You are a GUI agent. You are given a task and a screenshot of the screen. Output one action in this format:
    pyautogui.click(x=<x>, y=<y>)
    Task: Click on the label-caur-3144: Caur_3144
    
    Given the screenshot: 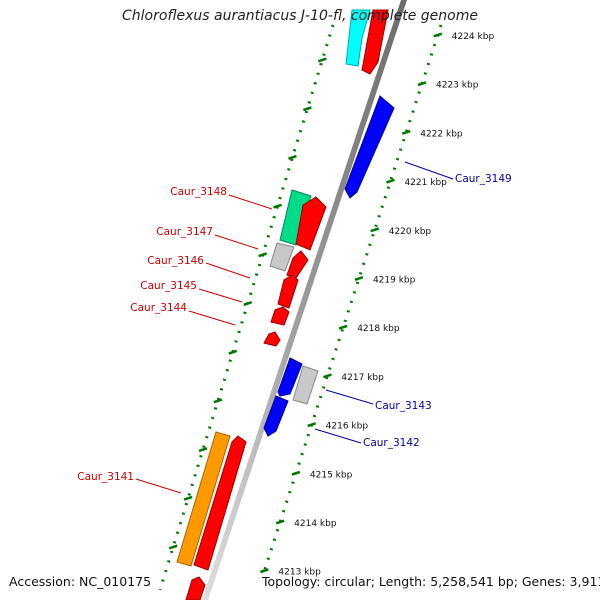 What is the action you would take?
    pyautogui.click(x=158, y=308)
    